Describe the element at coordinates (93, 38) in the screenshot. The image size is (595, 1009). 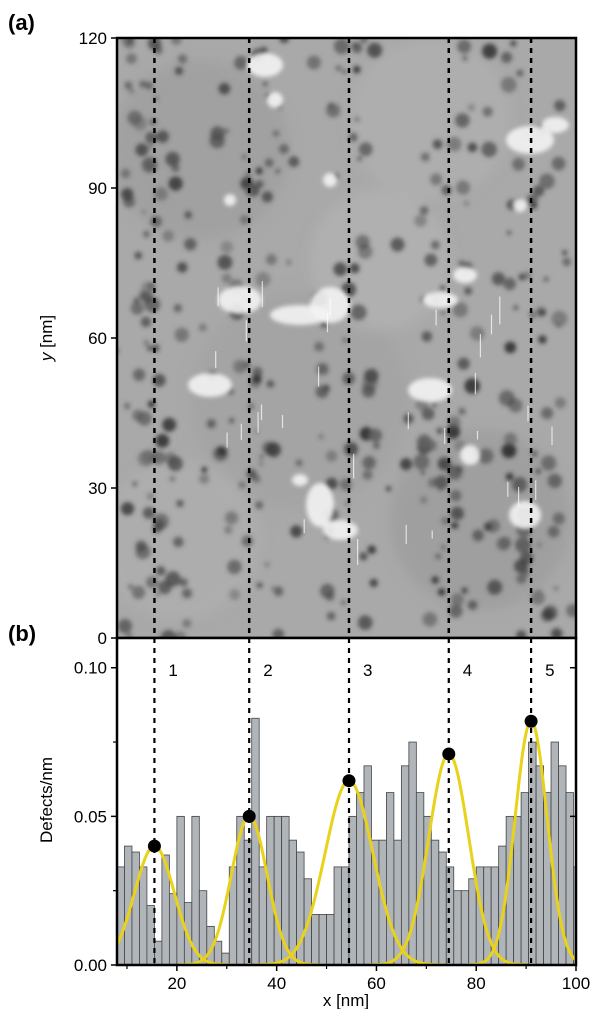
I see `y-tick-label: 120` at that location.